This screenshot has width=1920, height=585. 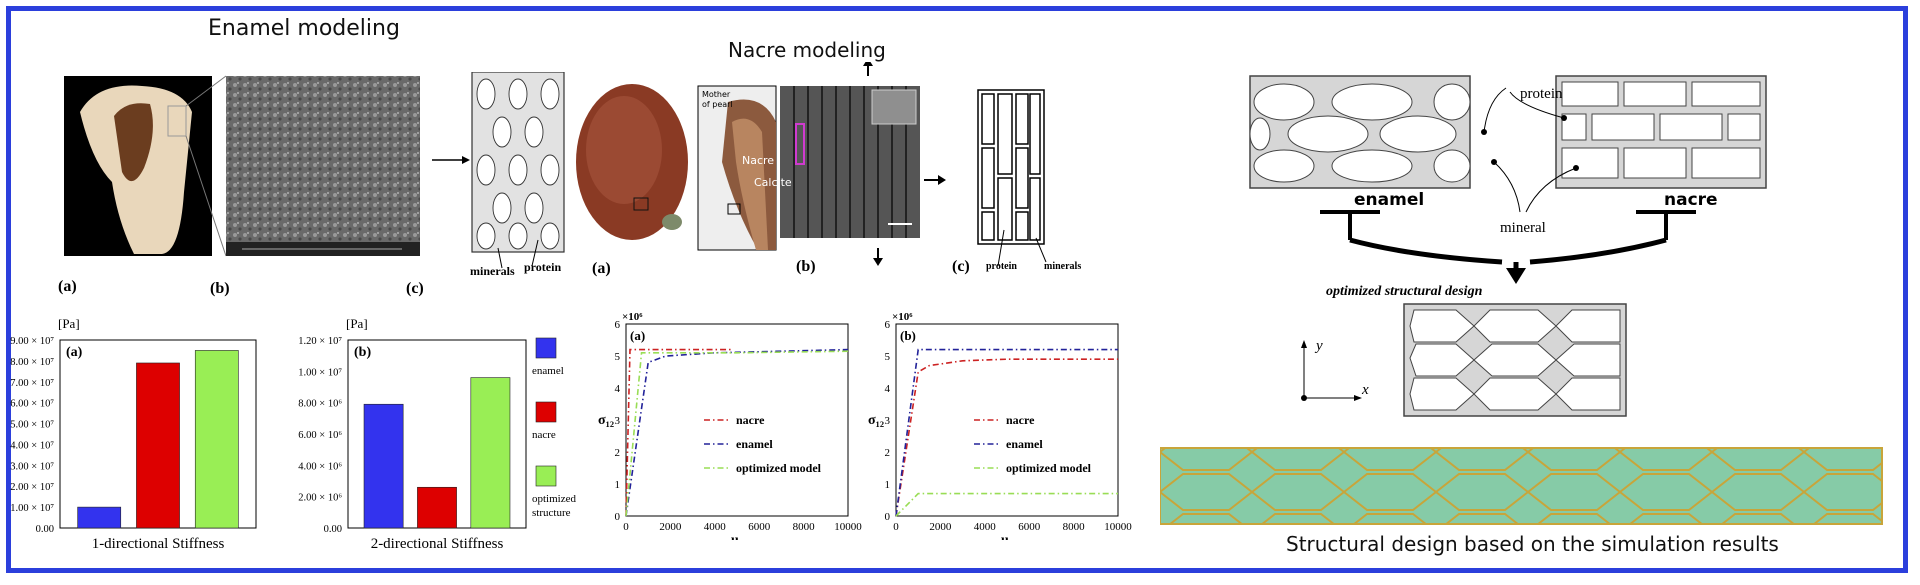 What do you see at coordinates (1063, 266) in the screenshot?
I see `nacre-minerals-label: minerals` at bounding box center [1063, 266].